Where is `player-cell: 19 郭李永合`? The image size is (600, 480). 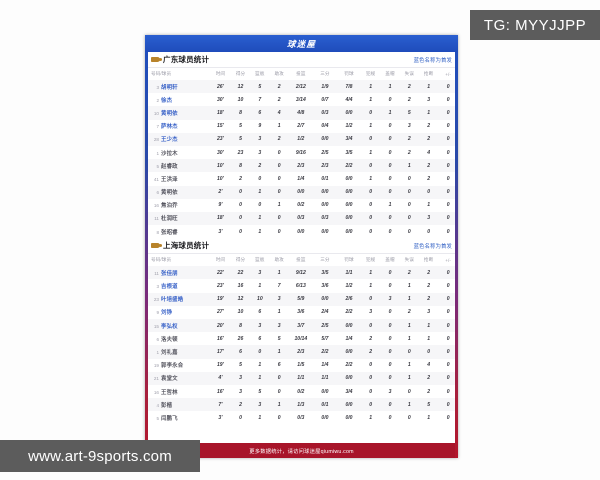 player-cell: 19 郭李永合 is located at coordinates (177, 365).